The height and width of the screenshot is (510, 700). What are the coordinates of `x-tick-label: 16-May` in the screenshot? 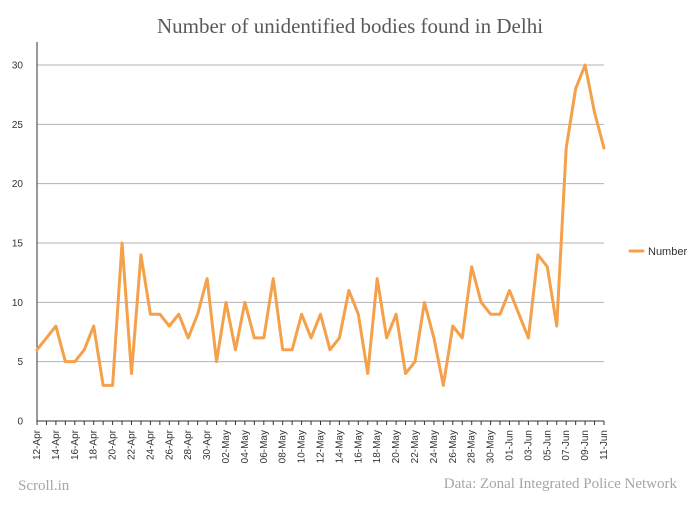 It's located at (358, 446).